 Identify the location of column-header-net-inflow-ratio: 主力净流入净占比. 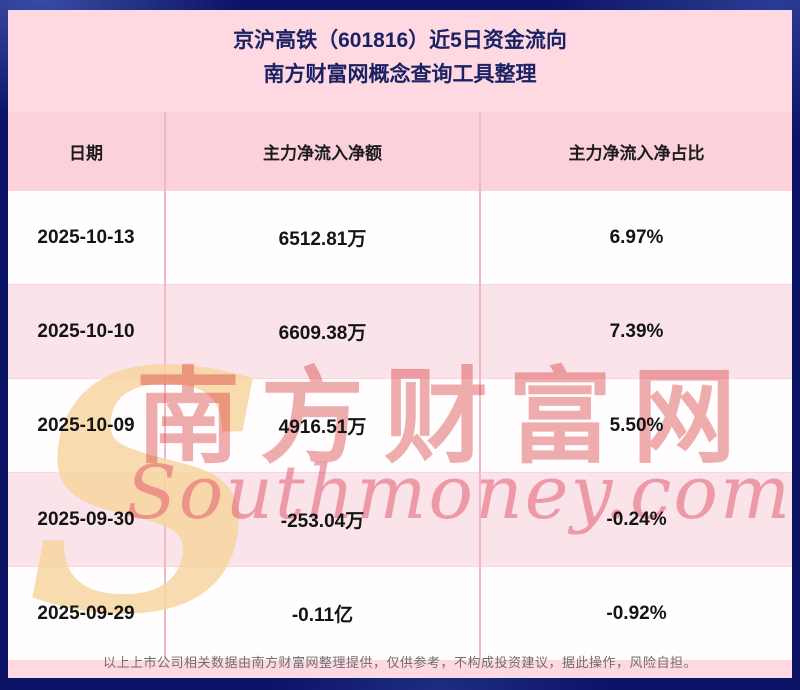
(635, 151).